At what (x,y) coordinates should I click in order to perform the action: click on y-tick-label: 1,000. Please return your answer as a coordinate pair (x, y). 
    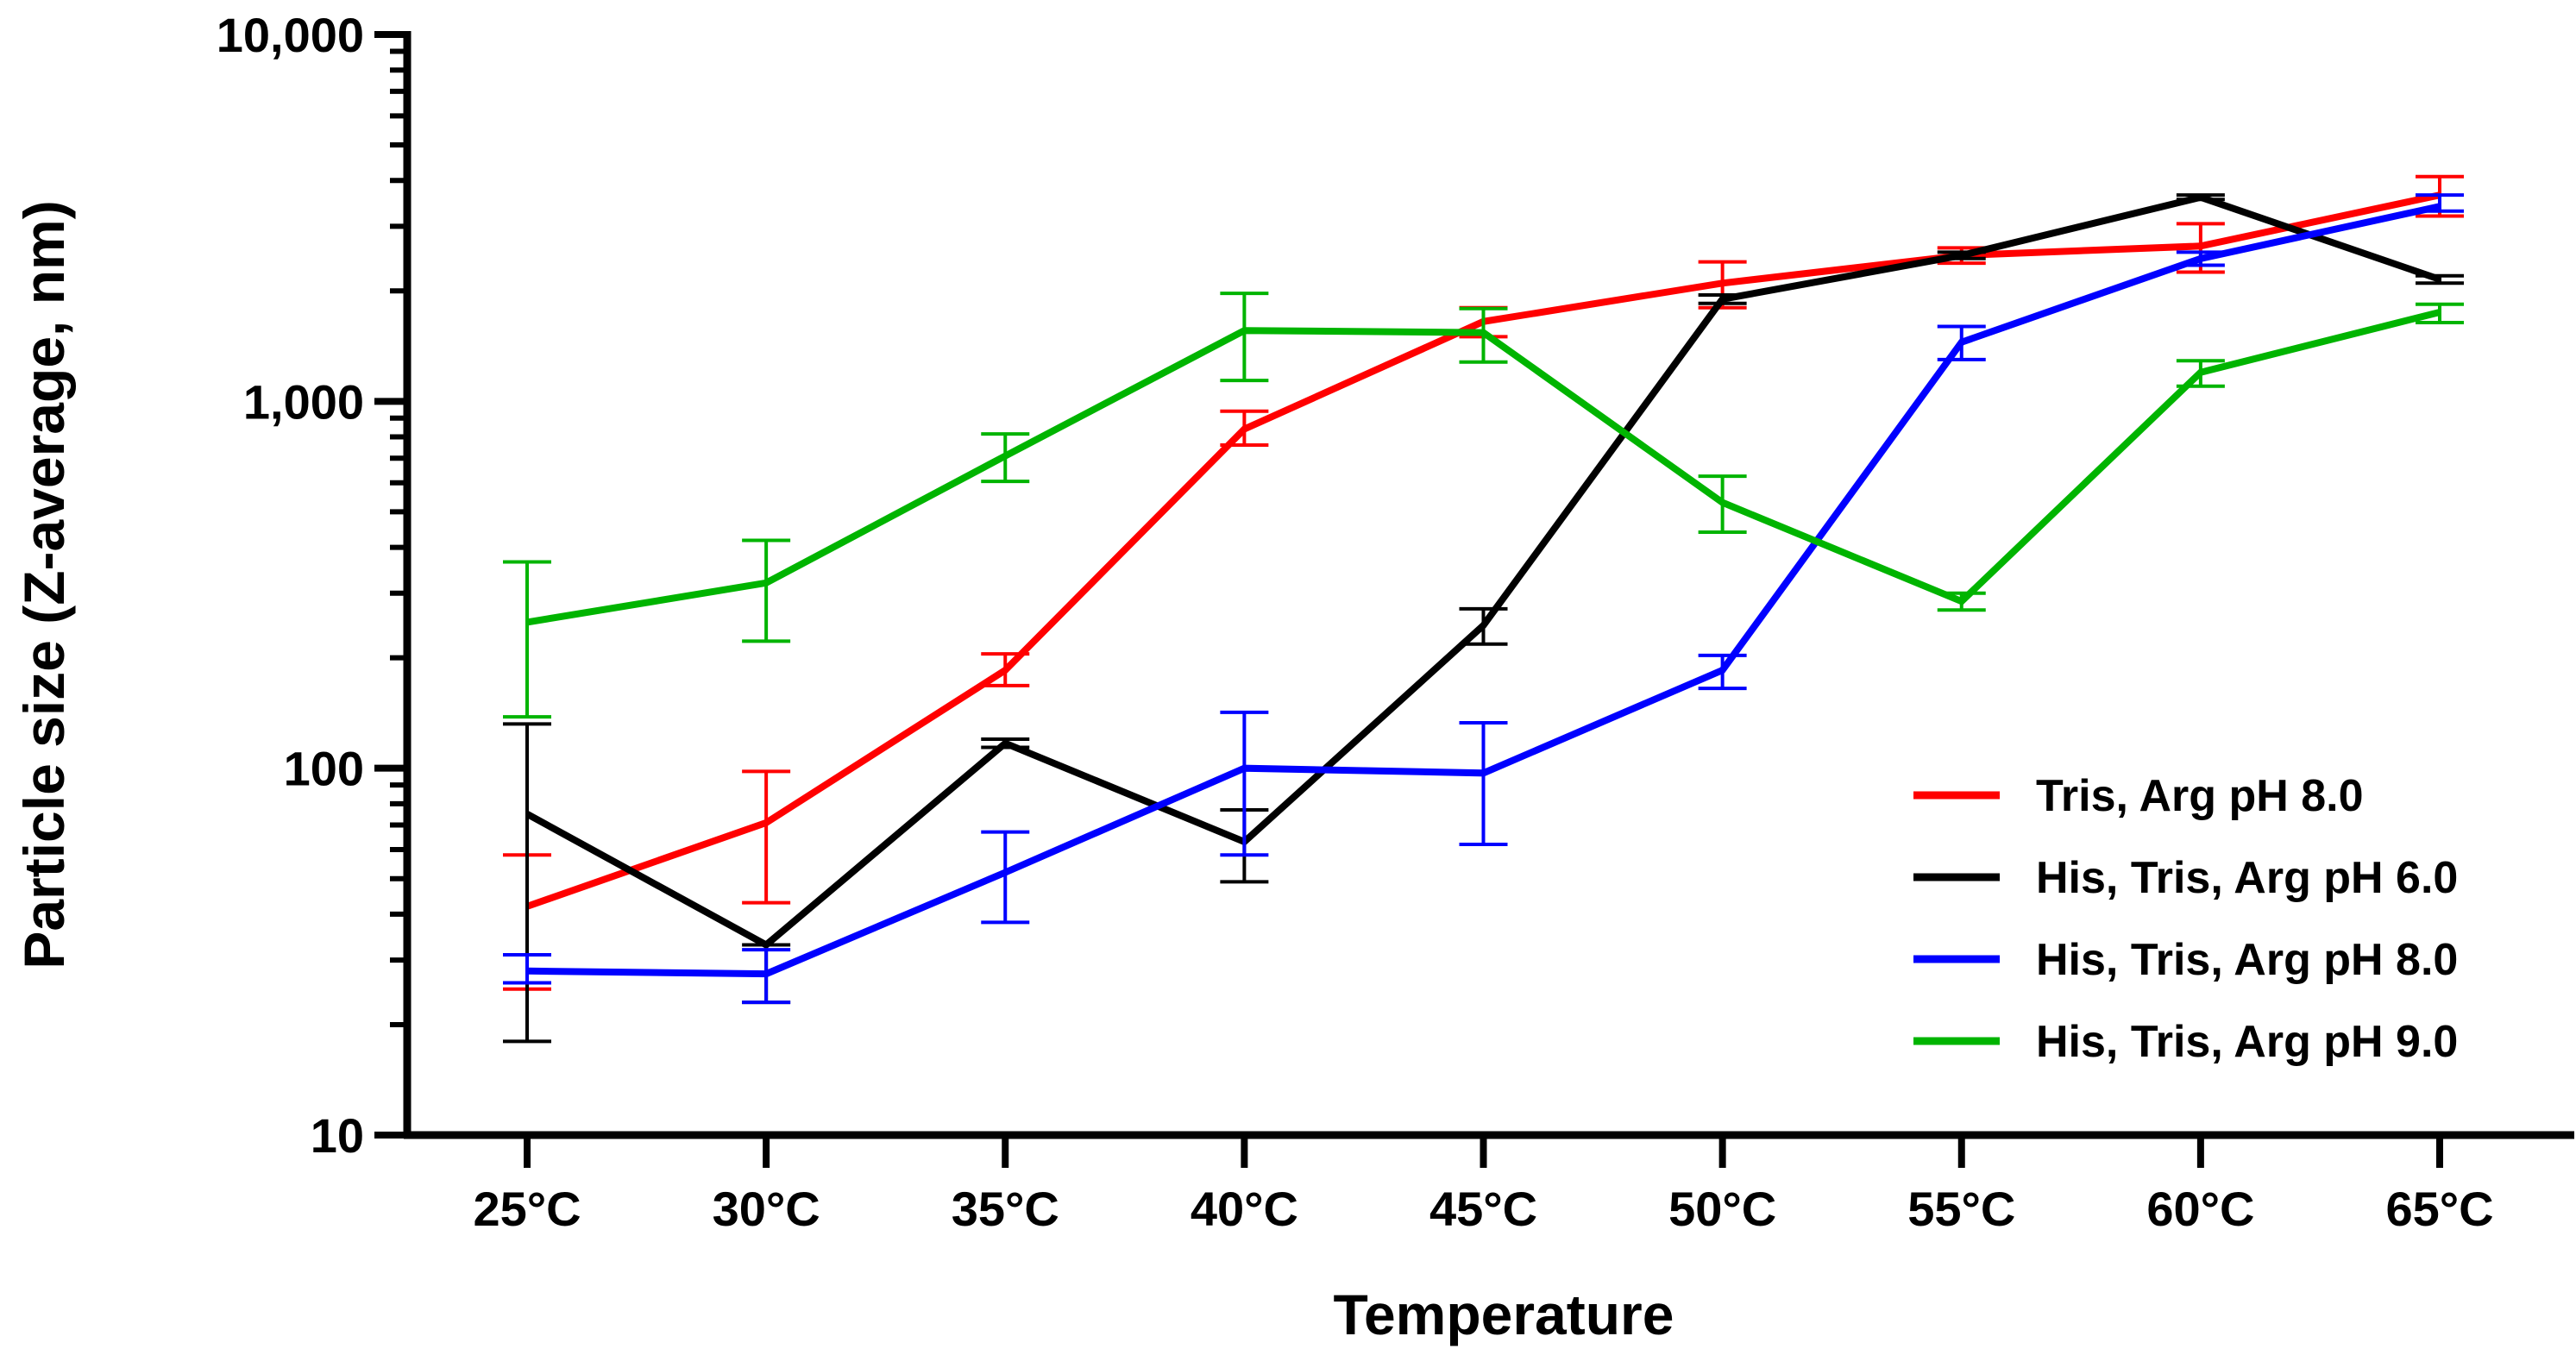
    Looking at the image, I should click on (303, 401).